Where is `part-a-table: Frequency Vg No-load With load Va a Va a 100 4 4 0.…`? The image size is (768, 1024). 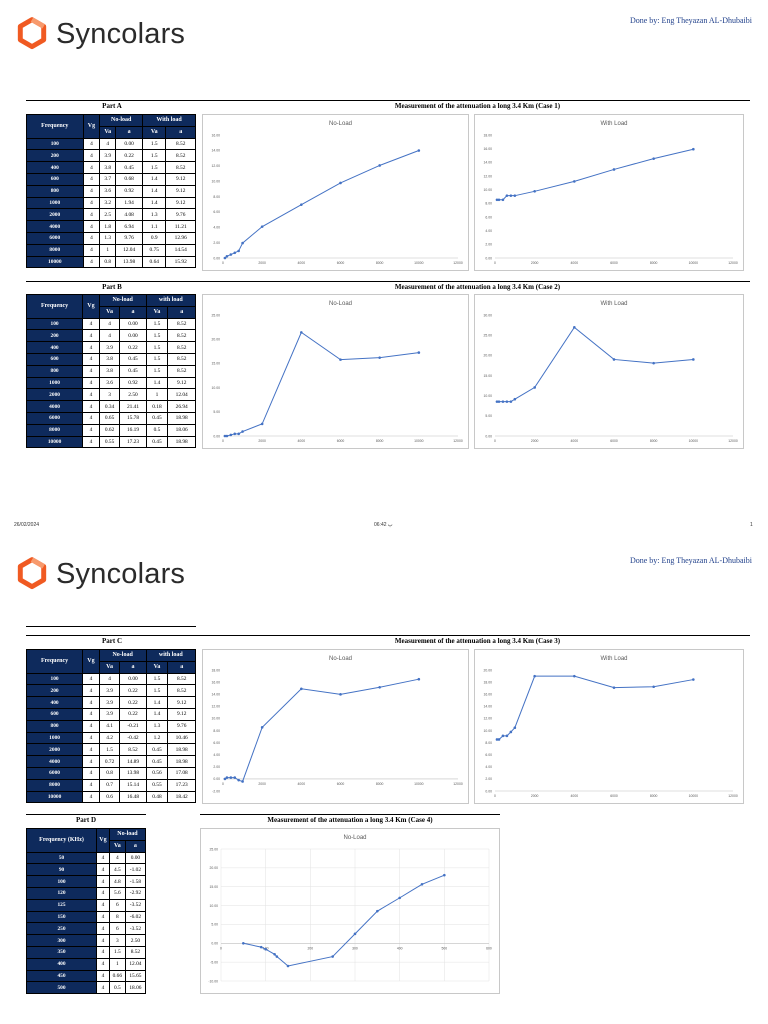 part-a-table: Frequency Vg No-load With load Va a Va a 100 4 4 0.… is located at coordinates (111, 191).